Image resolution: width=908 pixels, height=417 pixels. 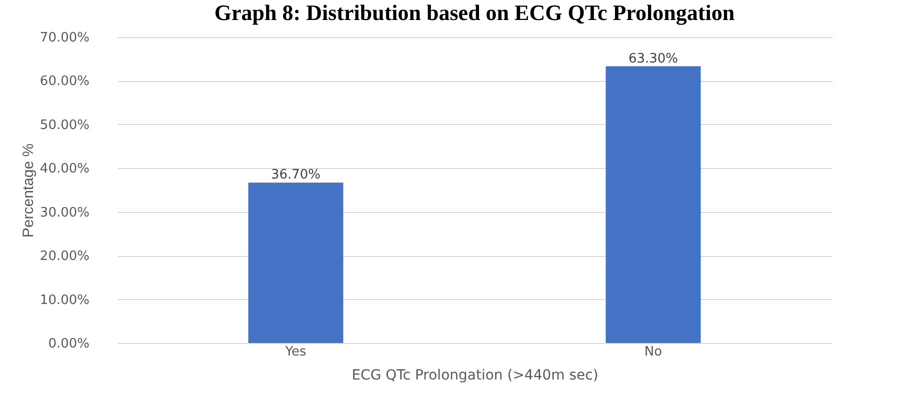 What do you see at coordinates (653, 352) in the screenshot?
I see `x-tick-label: No` at bounding box center [653, 352].